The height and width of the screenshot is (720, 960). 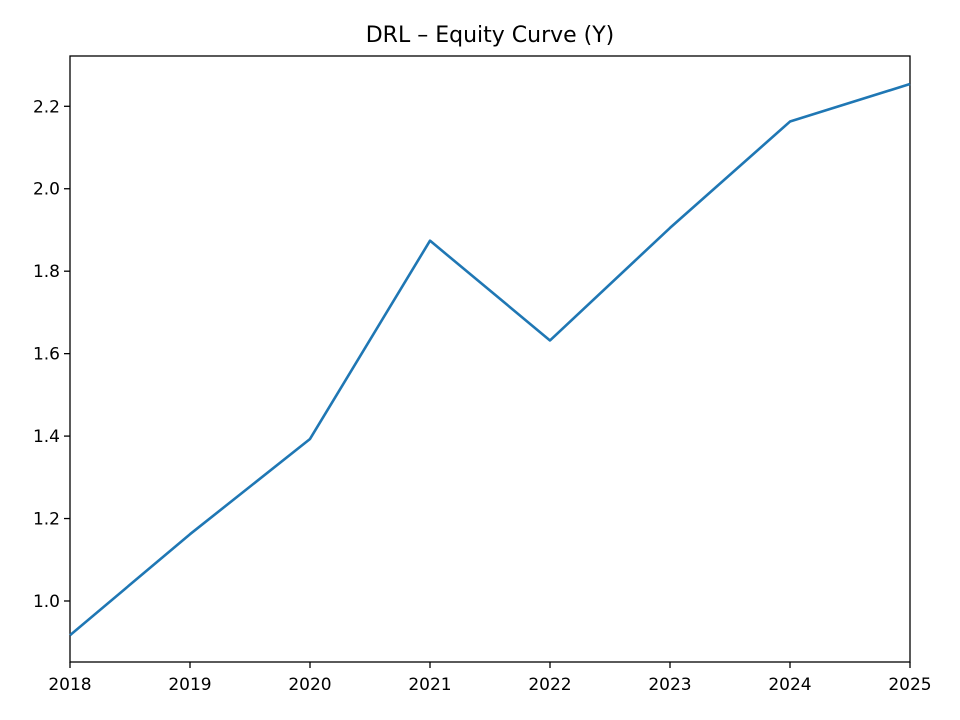 I want to click on y-tick-label: 1.0, so click(x=46, y=602).